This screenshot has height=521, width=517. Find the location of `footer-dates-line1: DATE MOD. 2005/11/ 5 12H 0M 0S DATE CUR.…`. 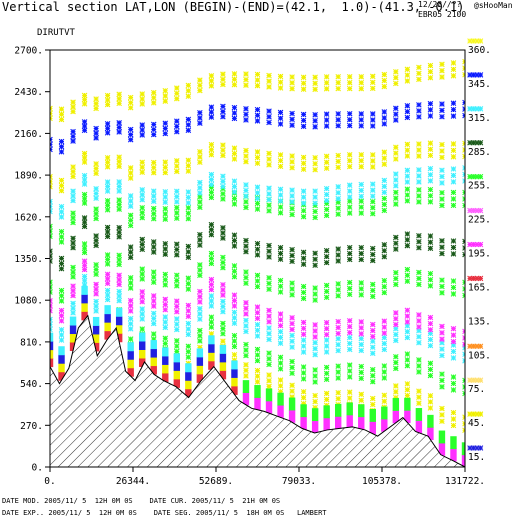

footer-dates-line1: DATE MOD. 2005/11/ 5 12H 0M 0S DATE CUR.… is located at coordinates (141, 501).